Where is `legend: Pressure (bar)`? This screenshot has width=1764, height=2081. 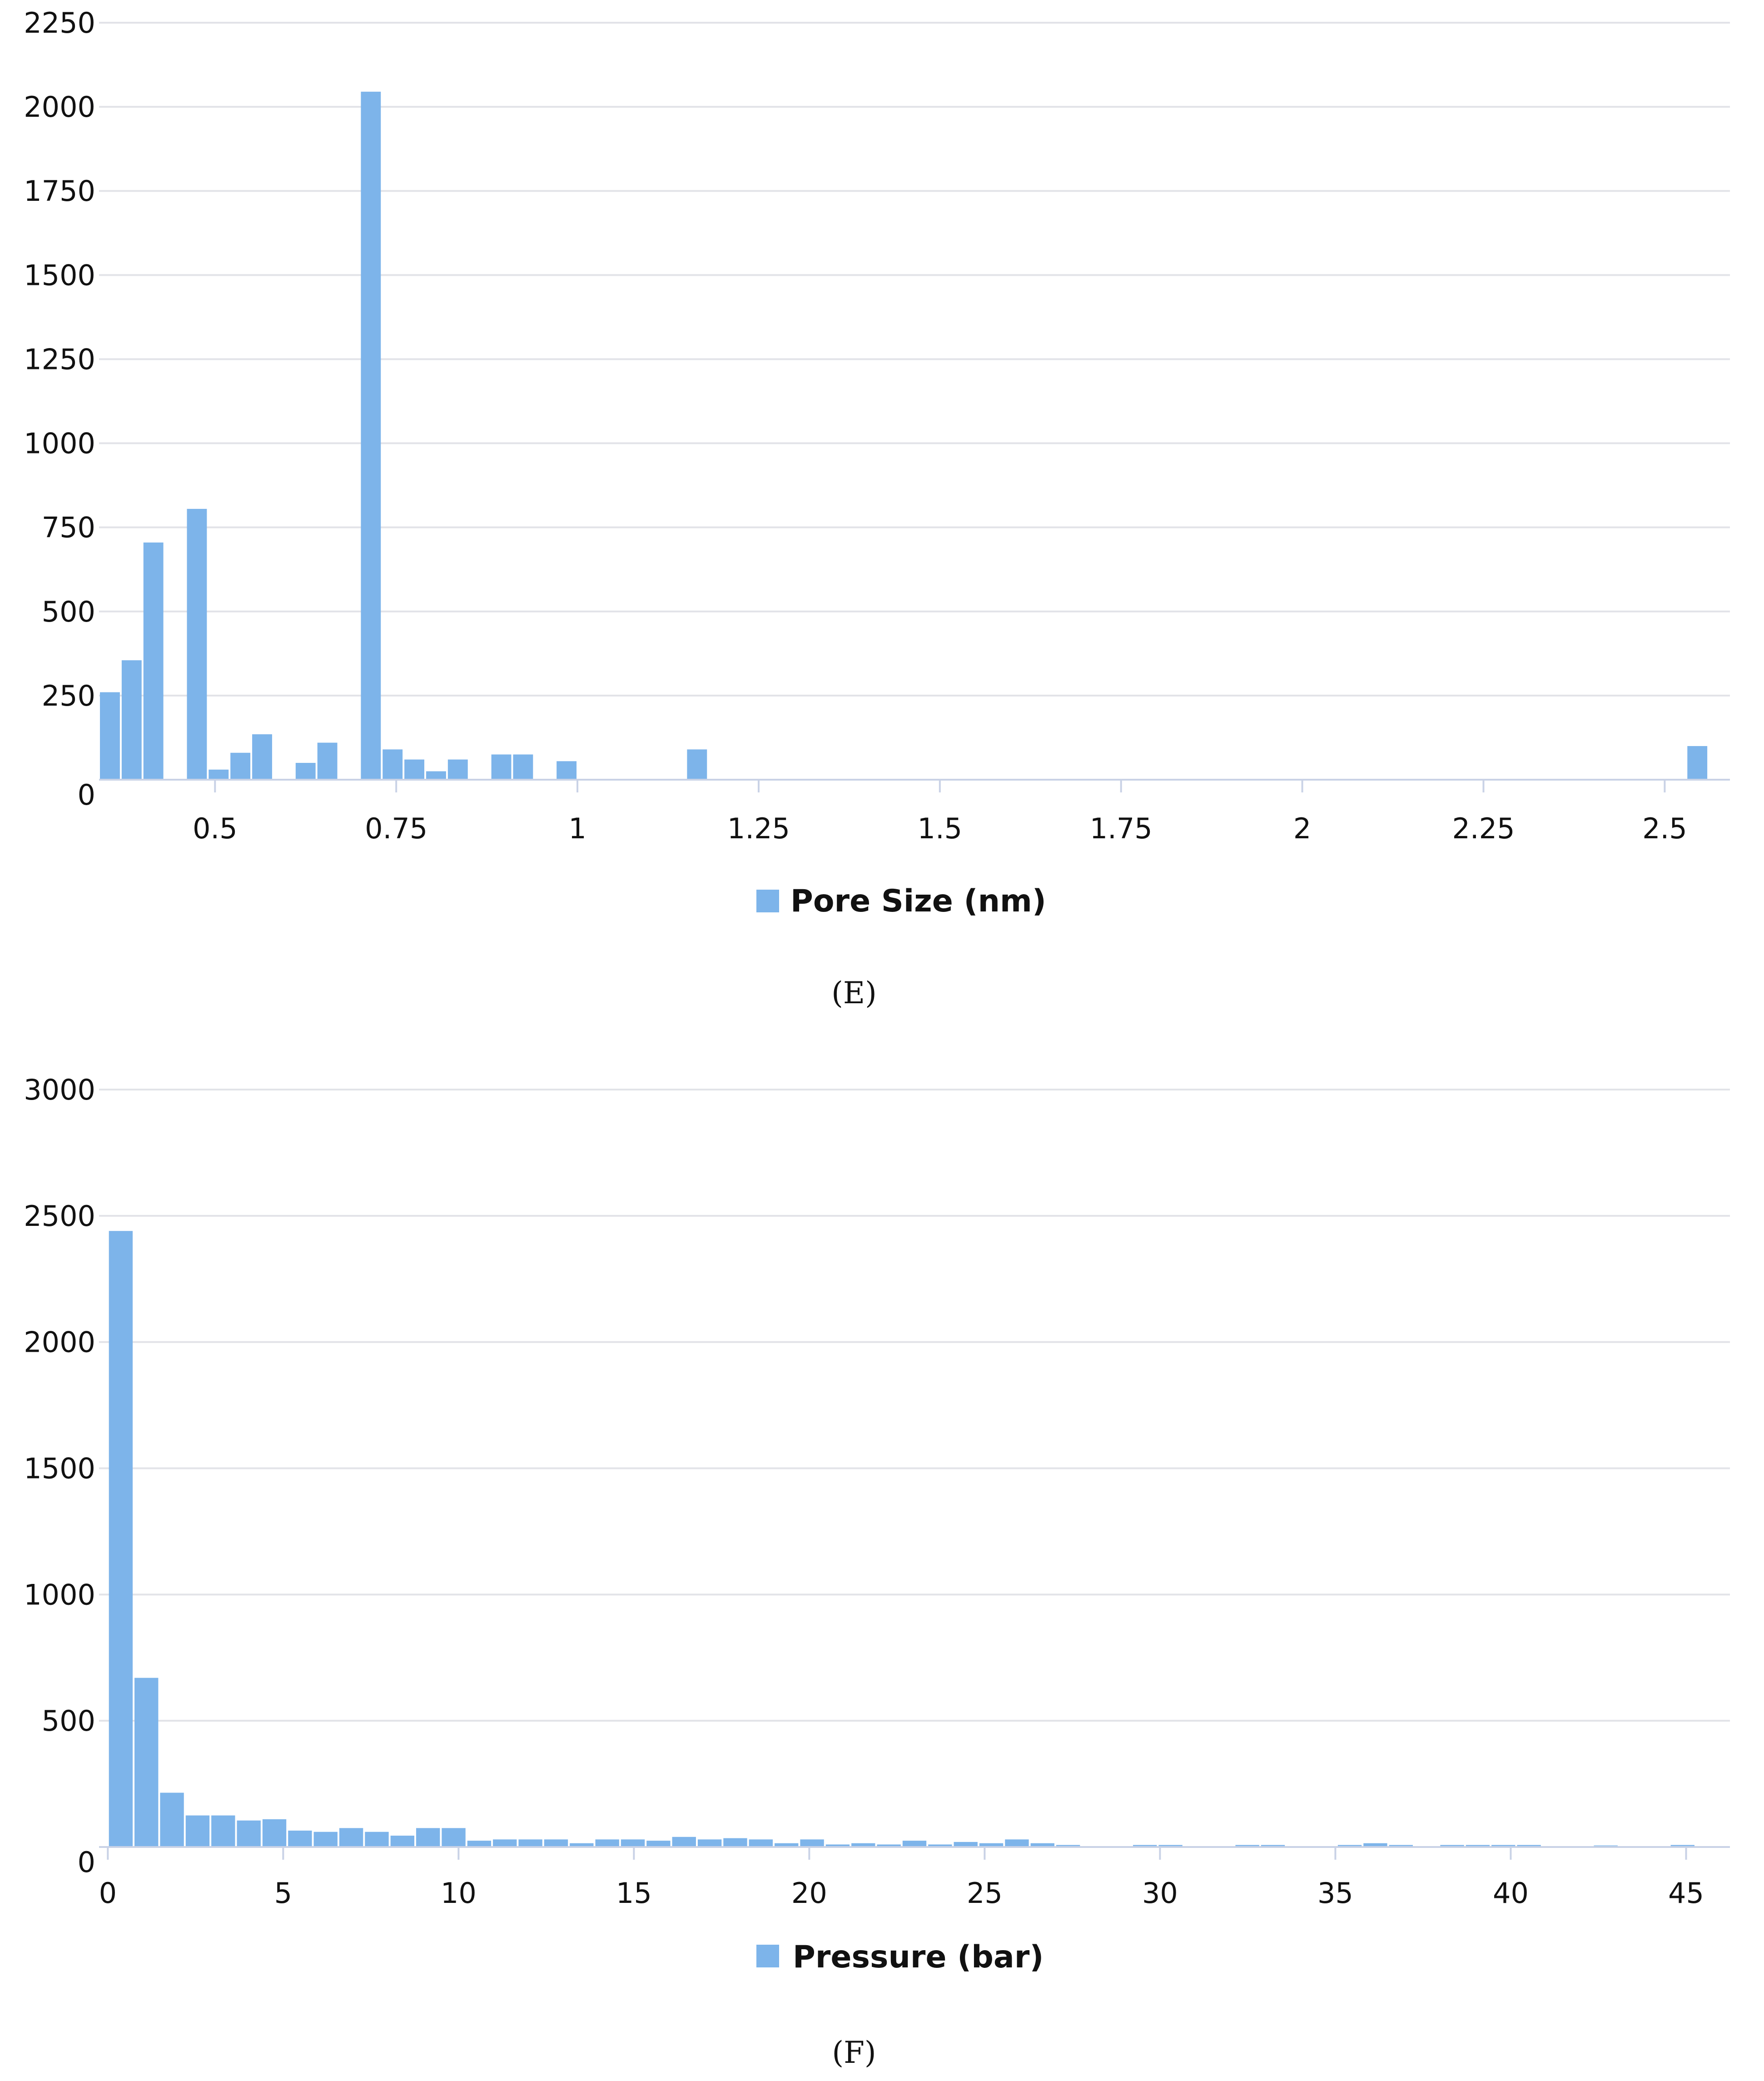
legend: Pressure (bar) is located at coordinates (899, 1957).